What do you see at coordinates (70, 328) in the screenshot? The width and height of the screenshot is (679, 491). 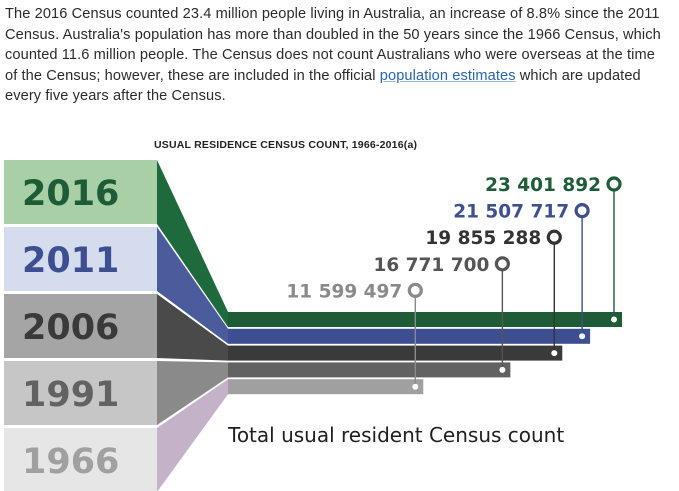 I see `year-label-2006: 2006` at bounding box center [70, 328].